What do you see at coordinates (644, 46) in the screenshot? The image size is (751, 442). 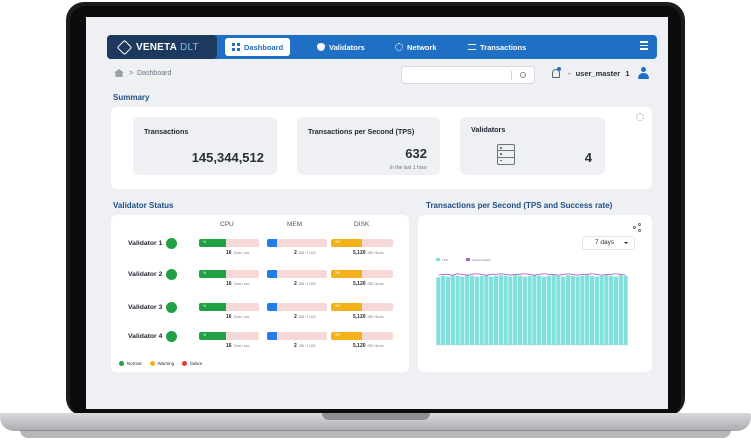 I see `menu-icon` at bounding box center [644, 46].